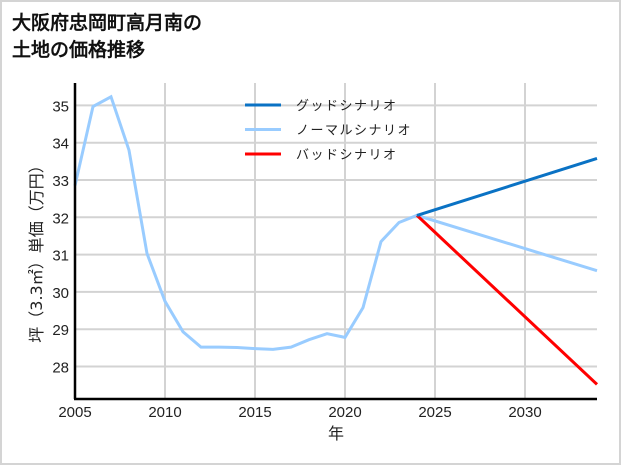 The width and height of the screenshot is (621, 465). Describe the element at coordinates (347, 155) in the screenshot. I see `legend-label: バッドシナリオ` at that location.